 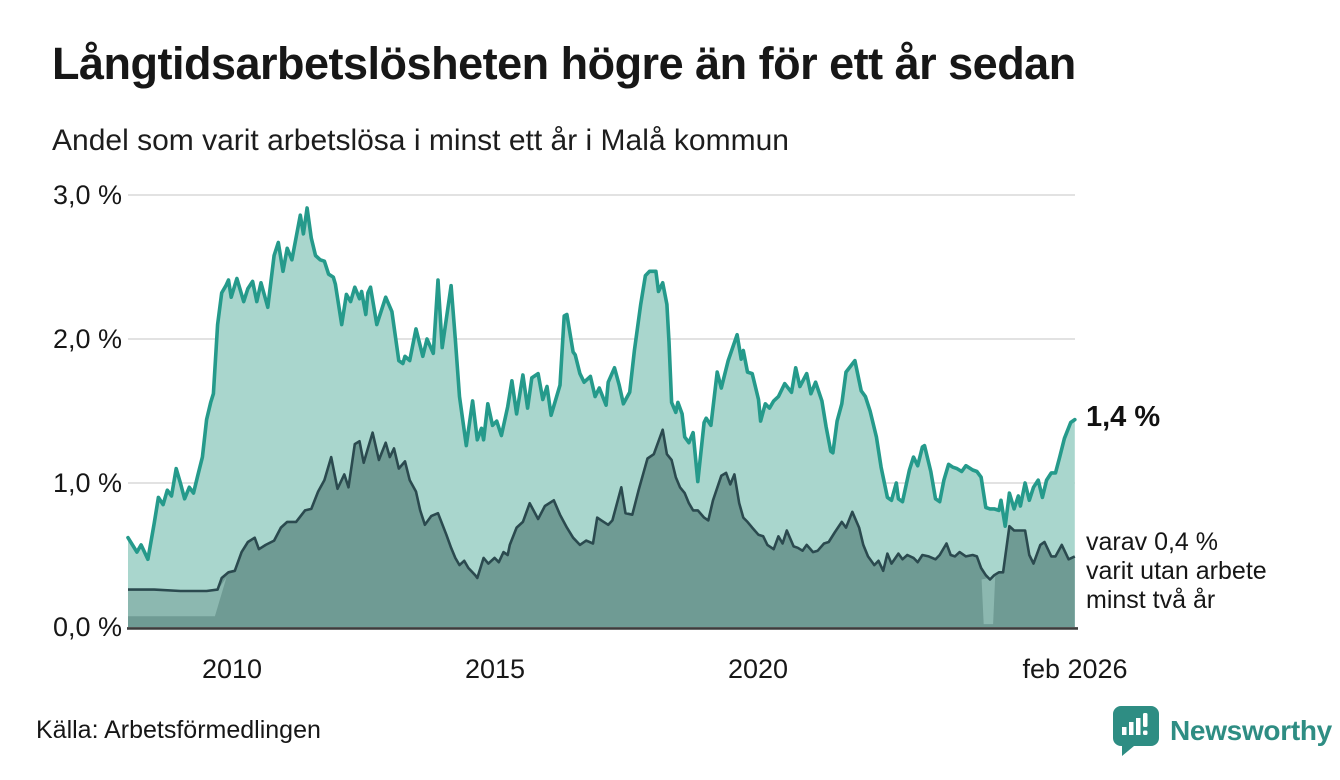 What do you see at coordinates (178, 730) in the screenshot?
I see `source-credit: Källa: Arbetsförmedlingen` at bounding box center [178, 730].